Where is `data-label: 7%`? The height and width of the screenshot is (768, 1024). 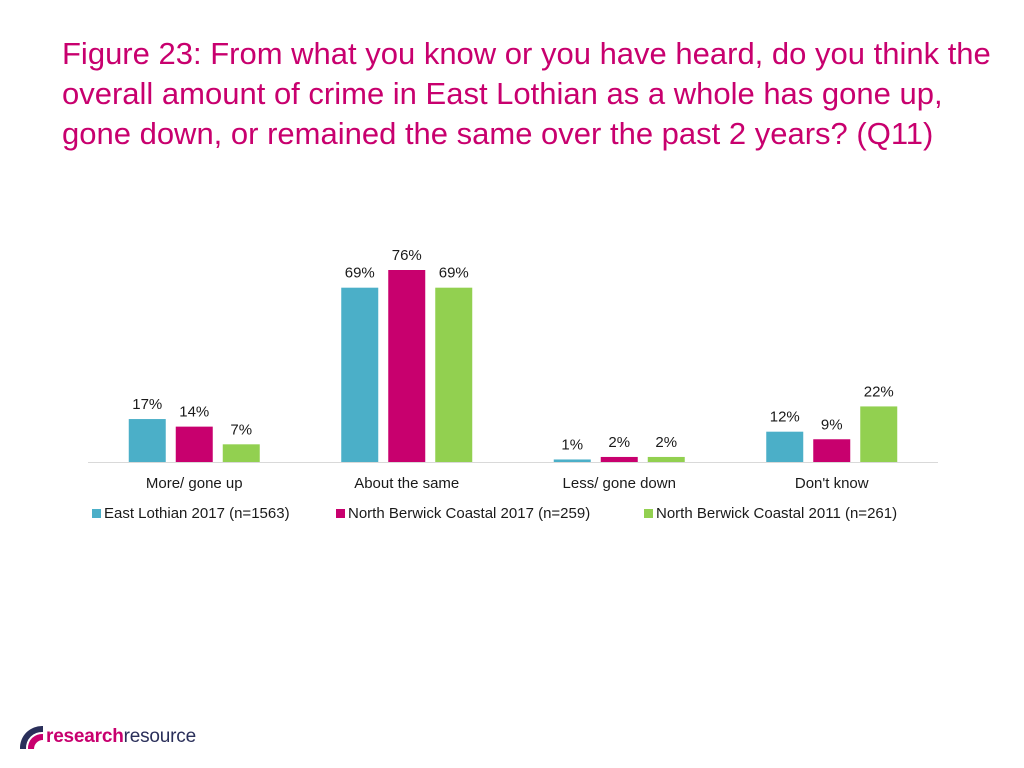 data-label: 7% is located at coordinates (241, 429).